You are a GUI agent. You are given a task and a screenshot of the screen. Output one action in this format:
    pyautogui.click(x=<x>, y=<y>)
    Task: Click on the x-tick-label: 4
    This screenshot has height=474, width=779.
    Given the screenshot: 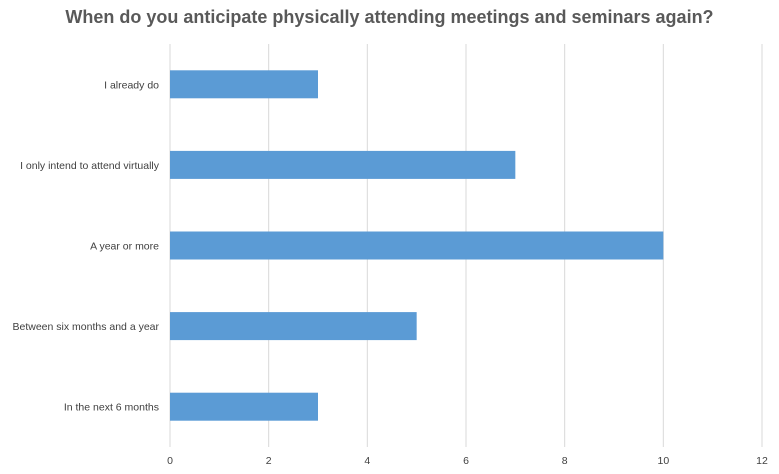 What is the action you would take?
    pyautogui.click(x=367, y=461)
    